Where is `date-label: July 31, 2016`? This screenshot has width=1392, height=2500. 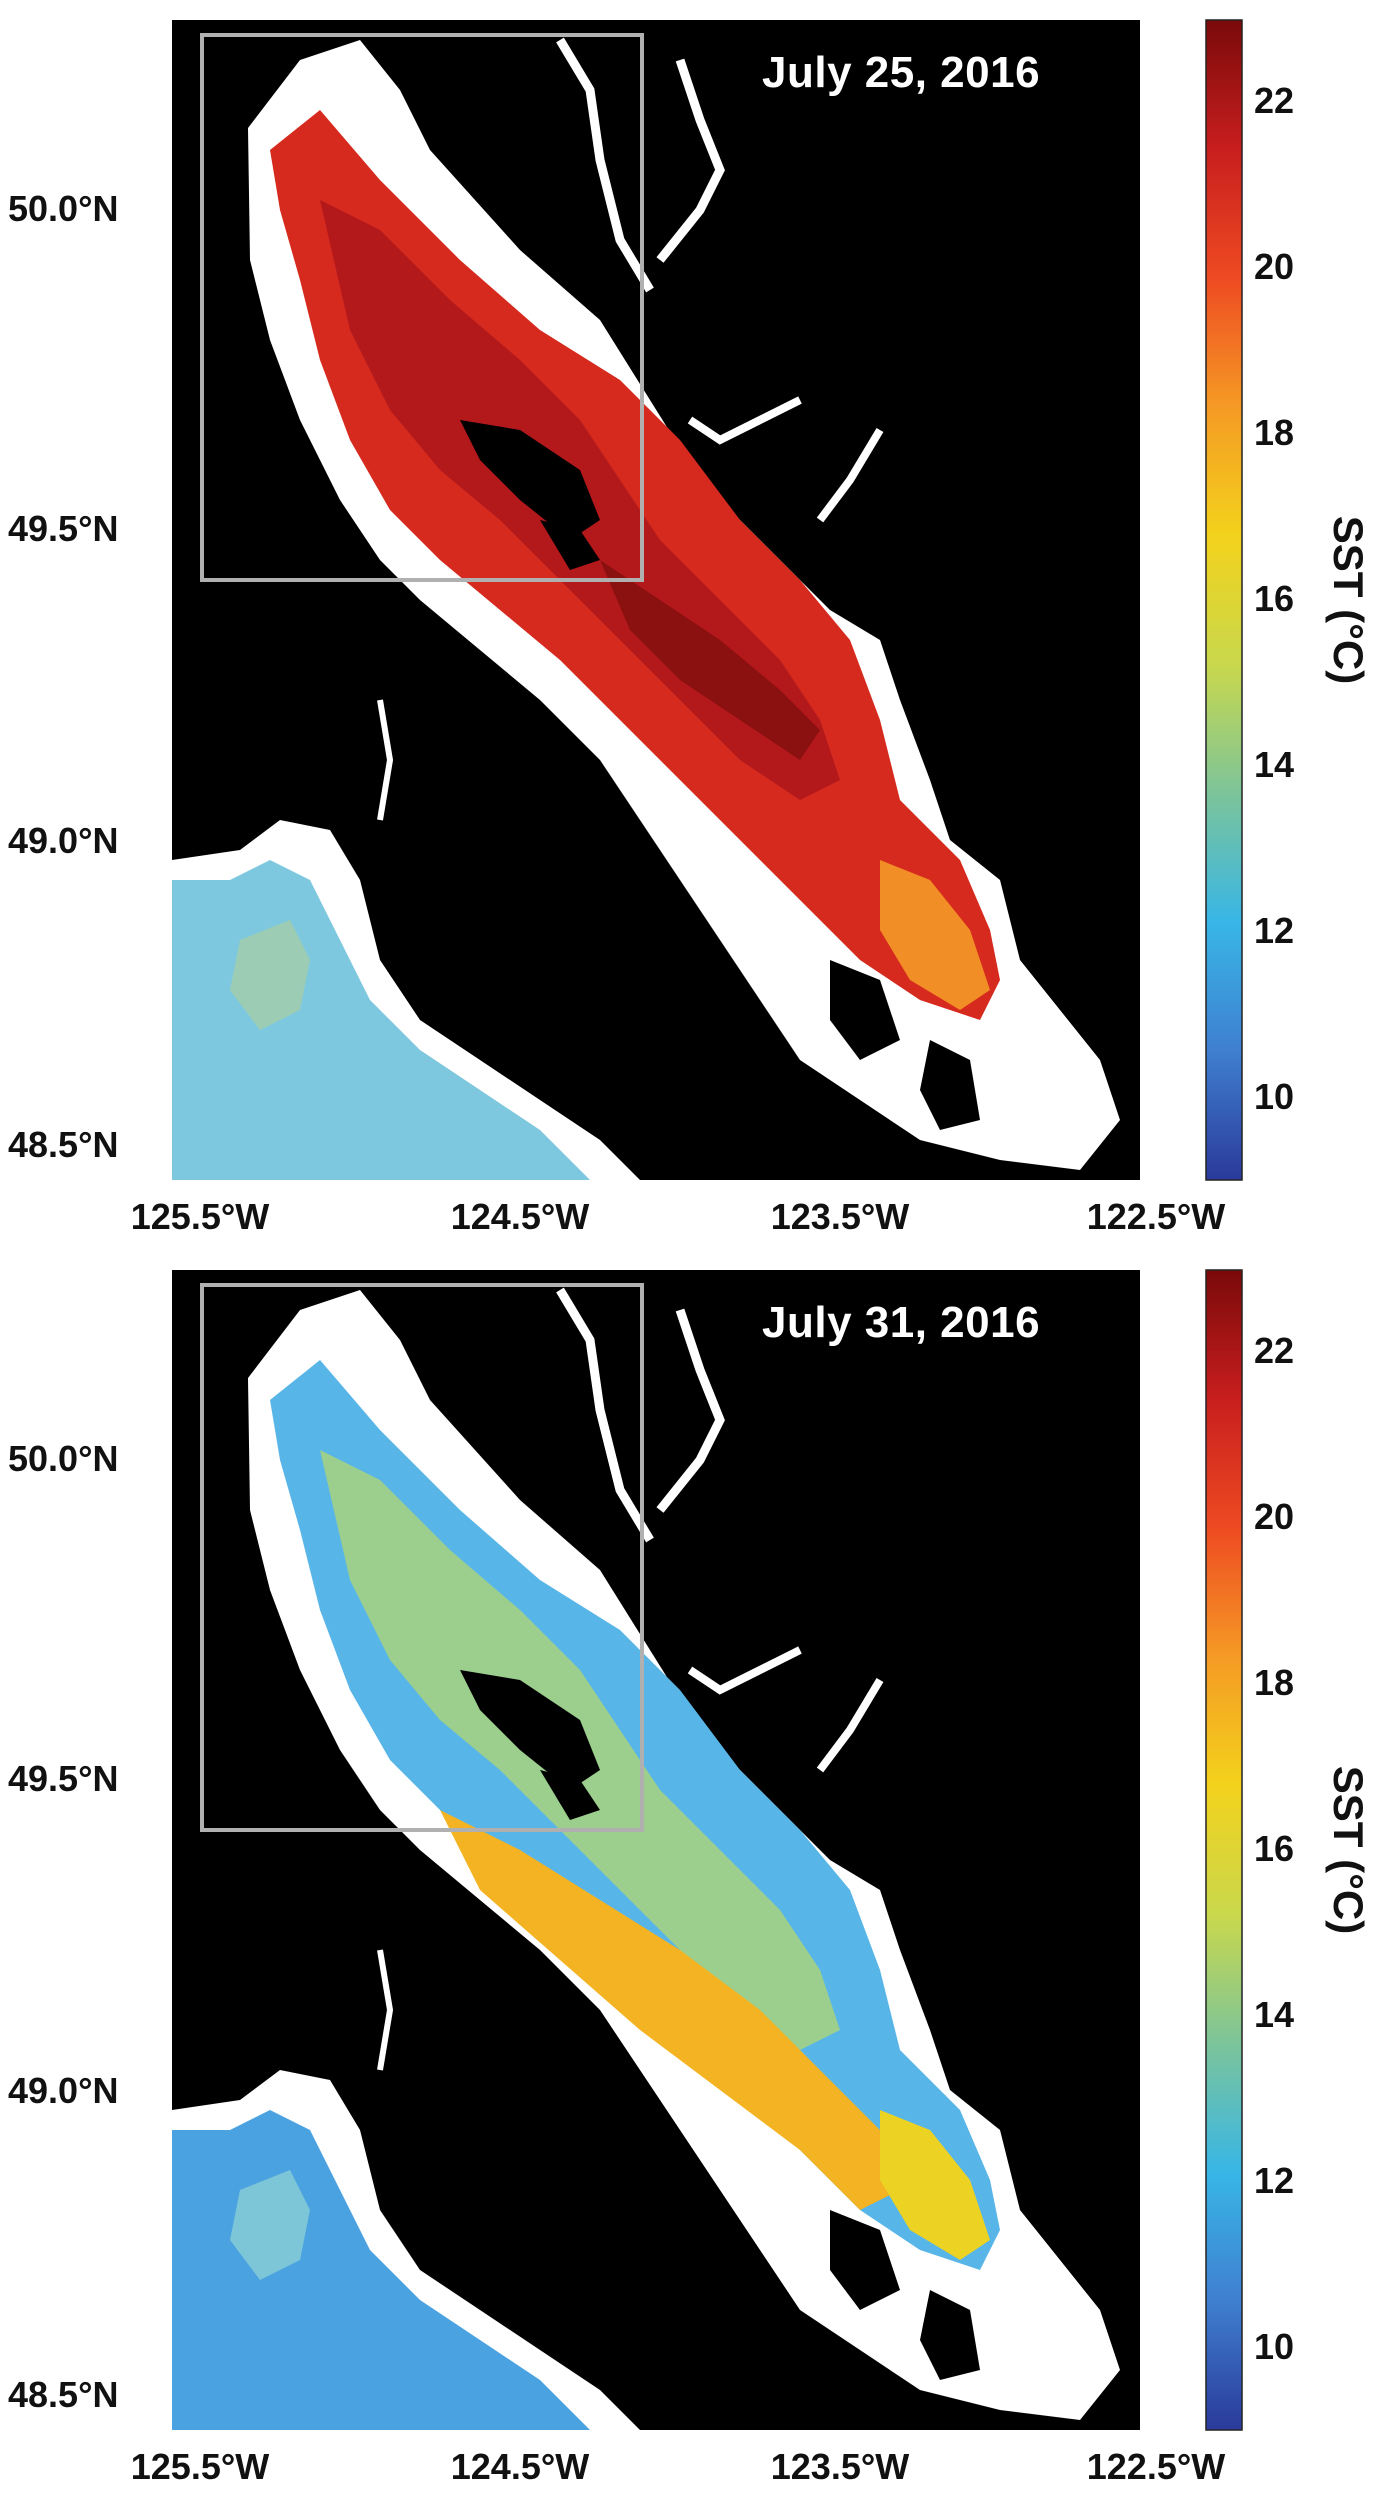
date-label: July 31, 2016 is located at coordinates (901, 1322).